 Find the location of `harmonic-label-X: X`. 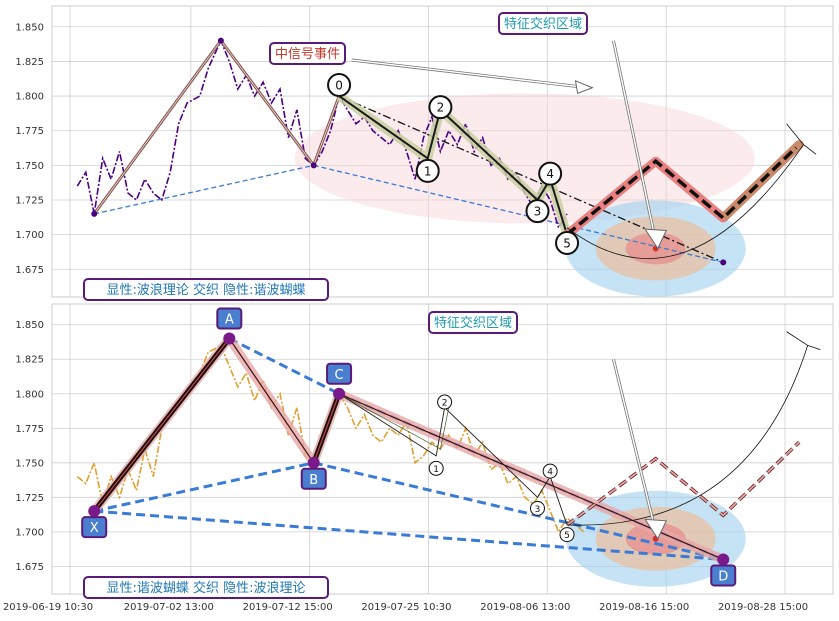

harmonic-label-X: X is located at coordinates (94, 528).